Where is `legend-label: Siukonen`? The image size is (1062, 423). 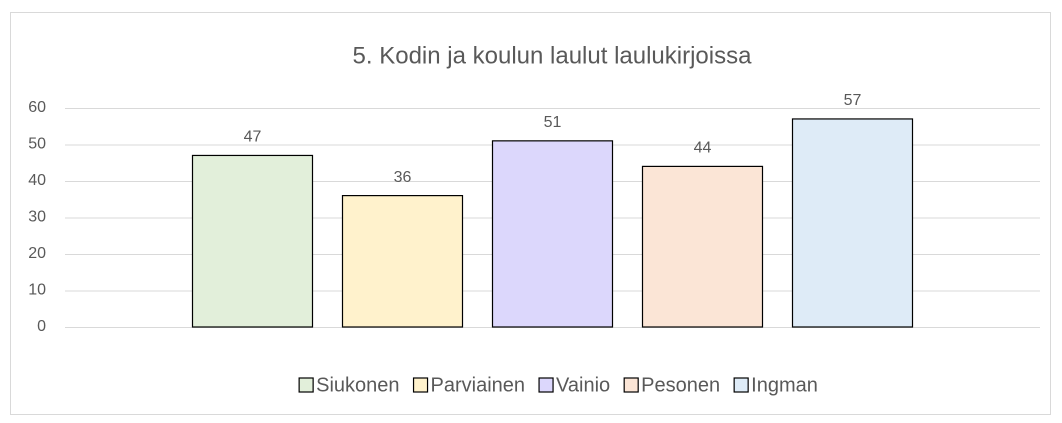
legend-label: Siukonen is located at coordinates (357, 385).